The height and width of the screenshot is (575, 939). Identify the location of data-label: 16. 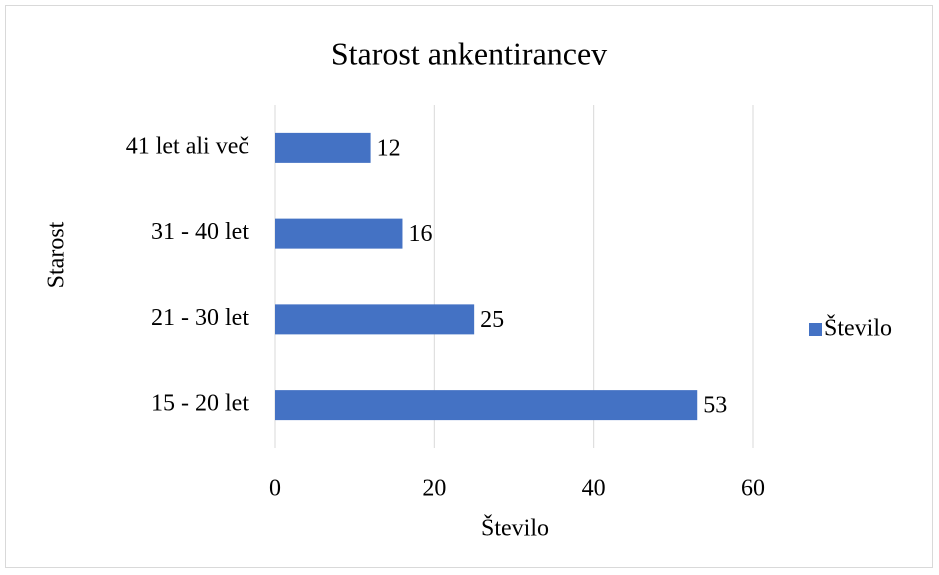
(420, 234).